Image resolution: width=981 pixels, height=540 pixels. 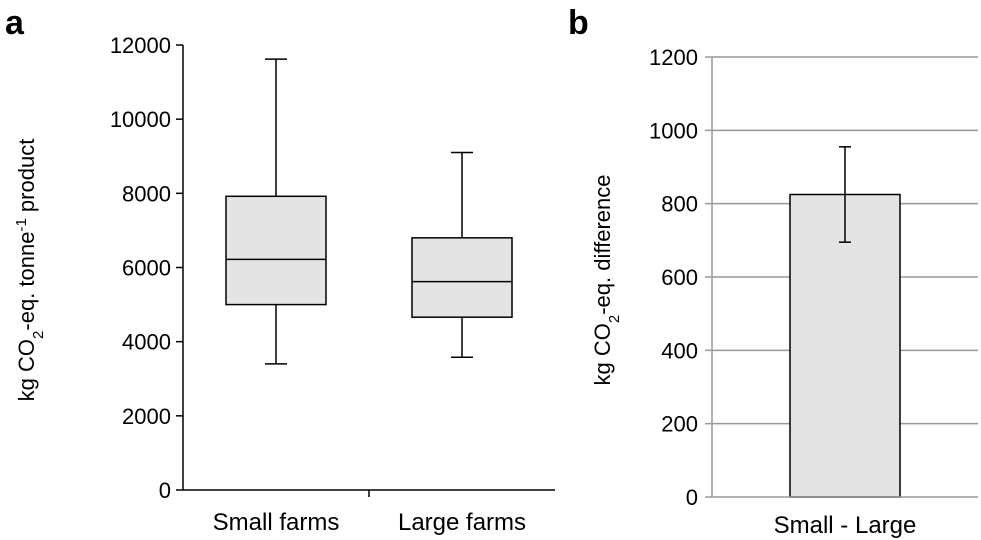 What do you see at coordinates (673, 130) in the screenshot?
I see `y-tick-label: 1000` at bounding box center [673, 130].